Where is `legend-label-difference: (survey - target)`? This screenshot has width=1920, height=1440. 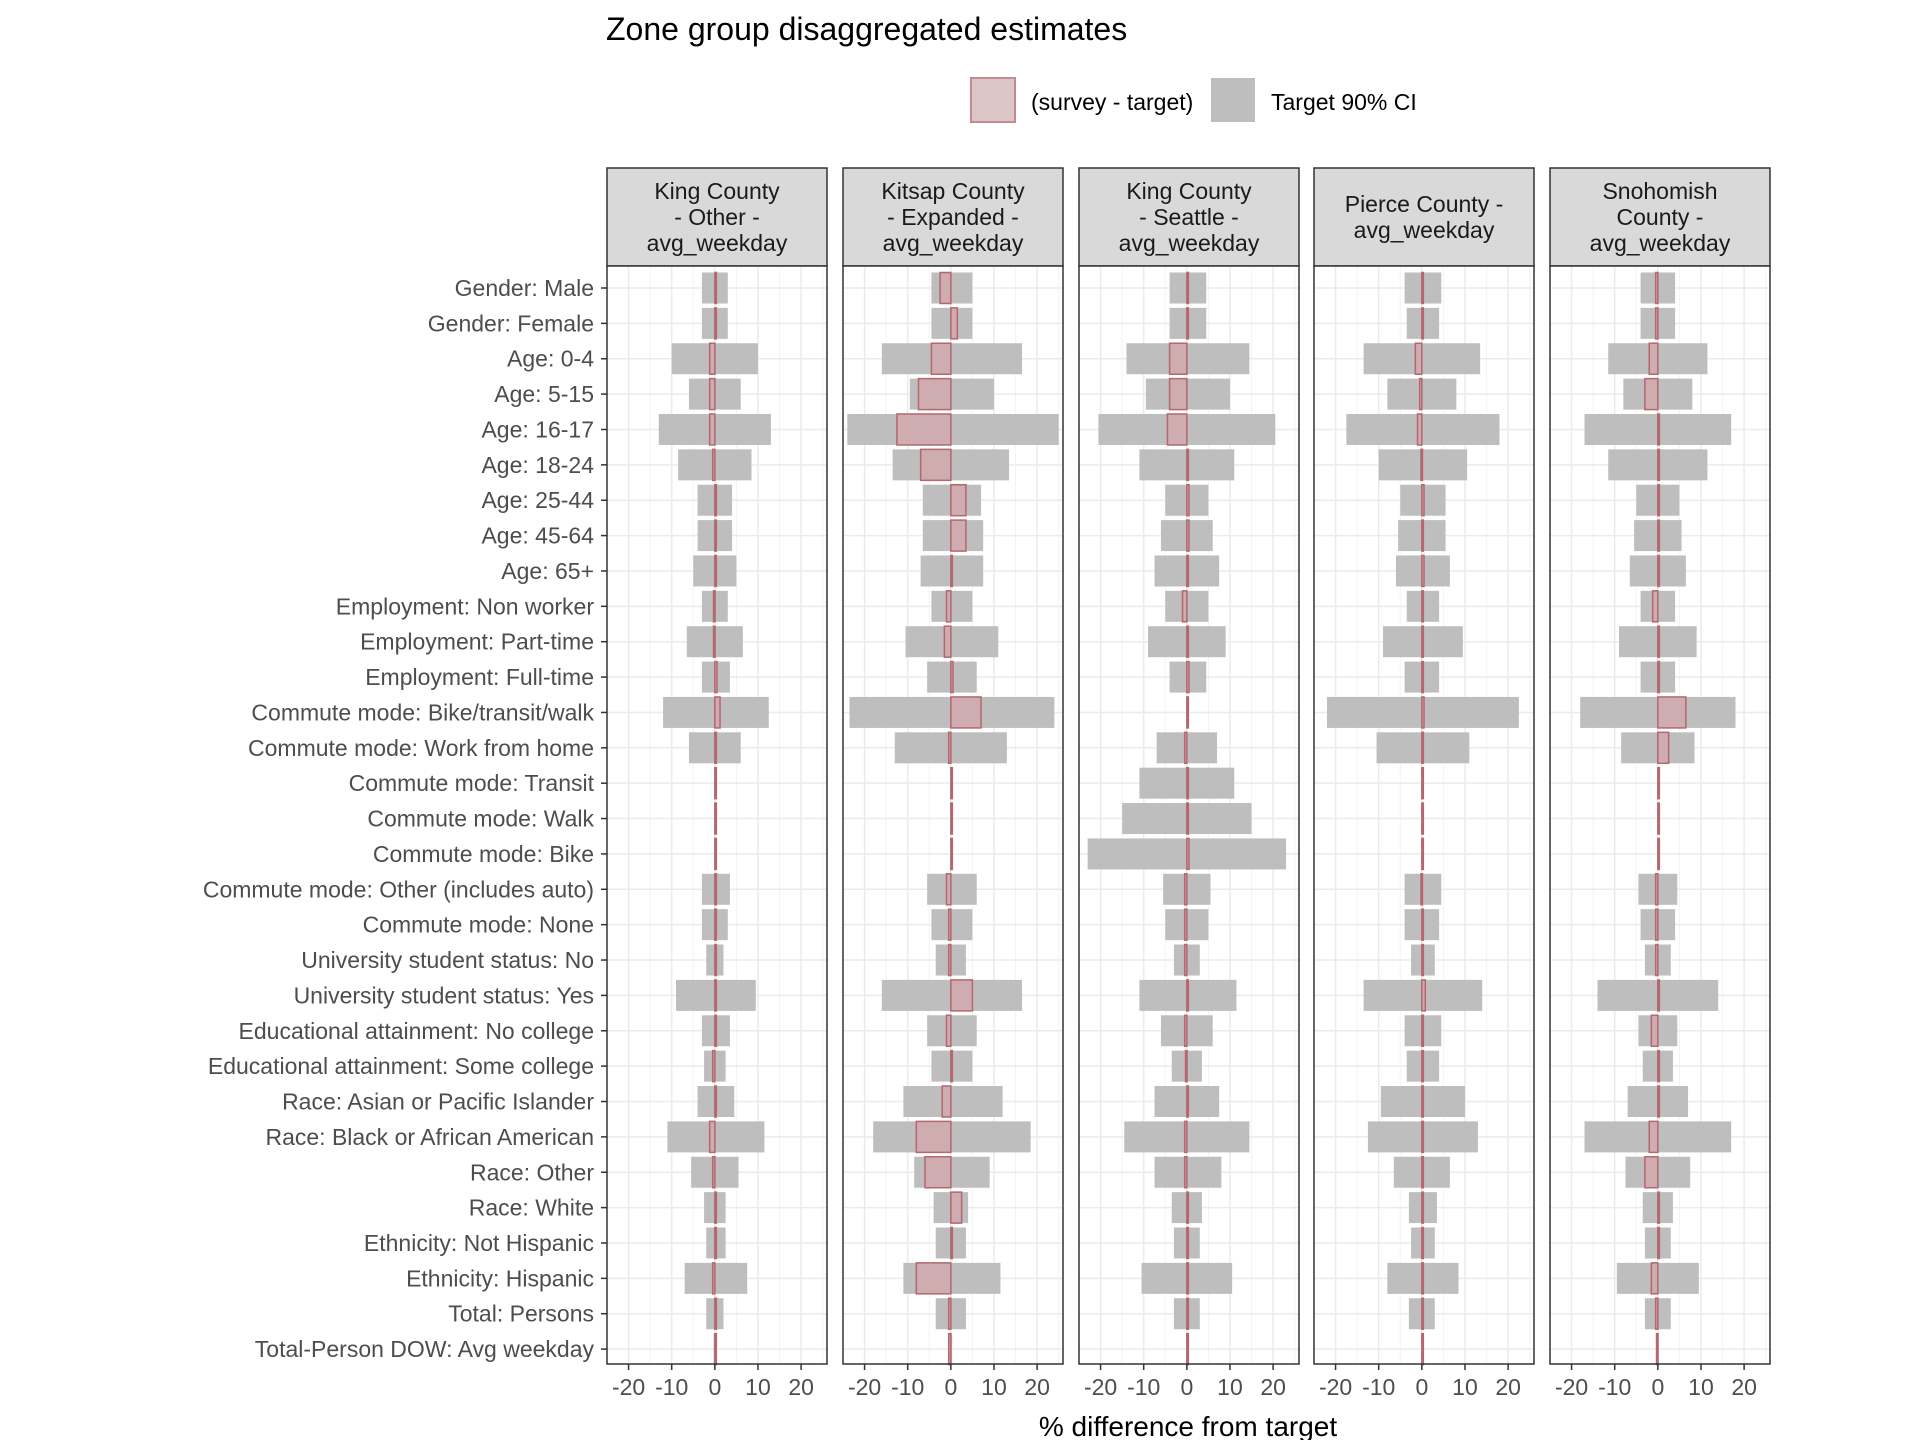 legend-label-difference: (survey - target) is located at coordinates (1112, 102).